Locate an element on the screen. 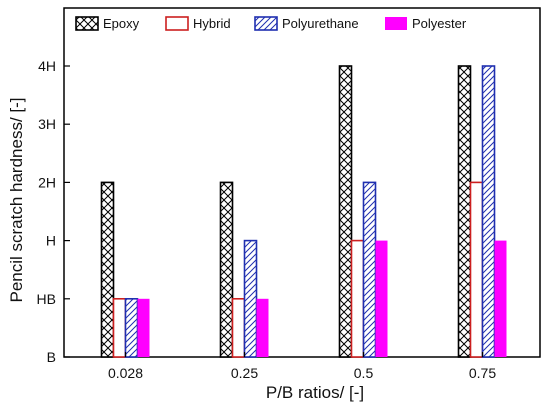  legend-swatch-hybrid is located at coordinates (177, 23).